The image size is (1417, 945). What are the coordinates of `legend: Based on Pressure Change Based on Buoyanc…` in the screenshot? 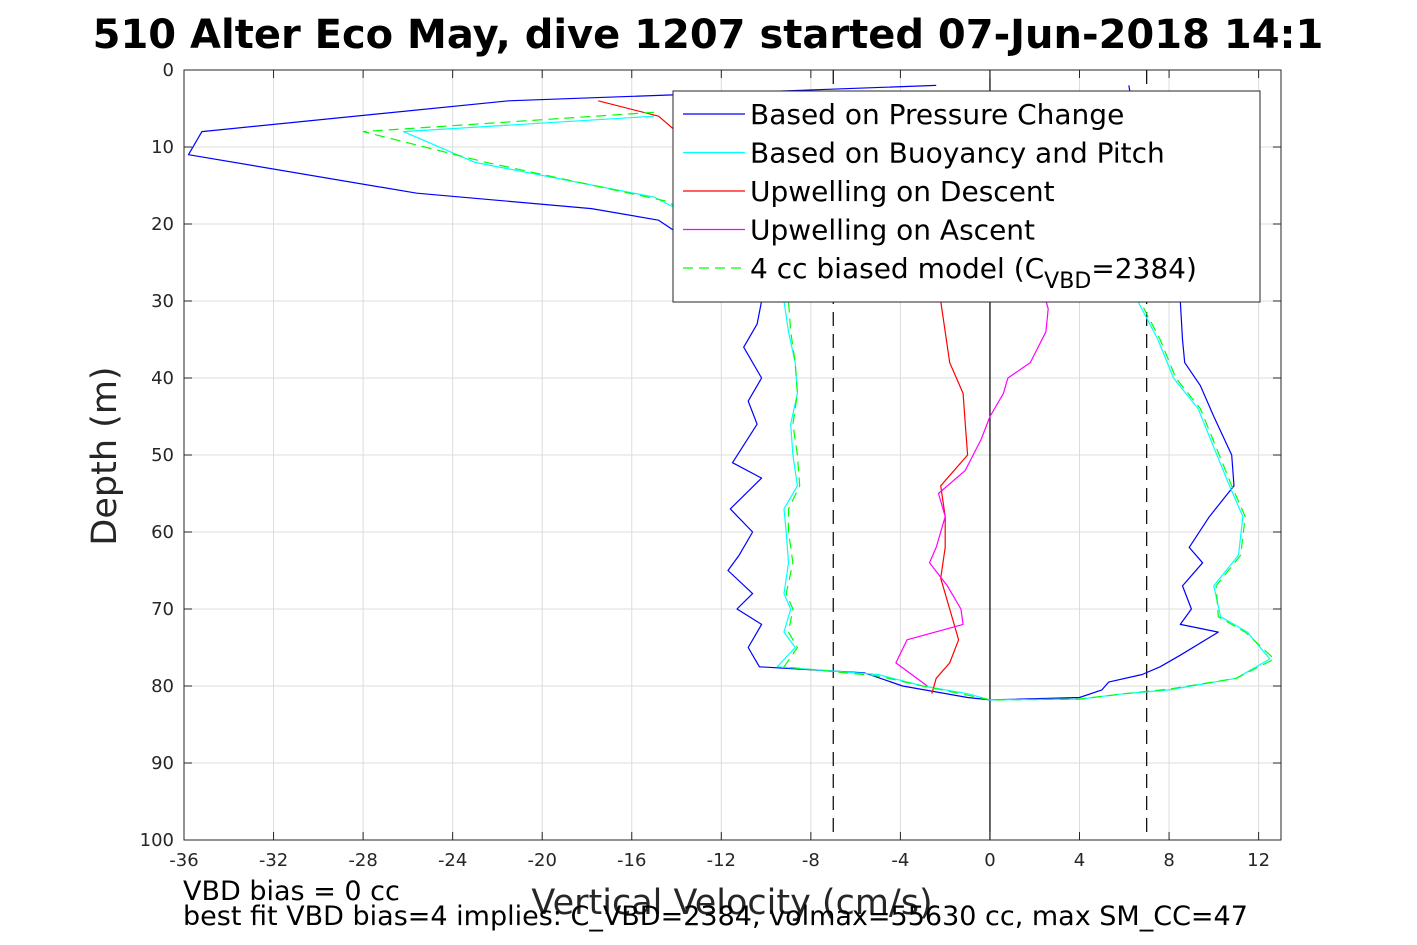 It's located at (966, 196).